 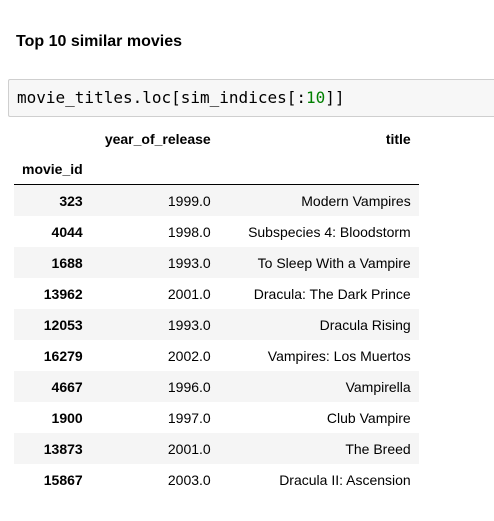 What do you see at coordinates (67, 386) in the screenshot?
I see `row-index-movie-id: 4667` at bounding box center [67, 386].